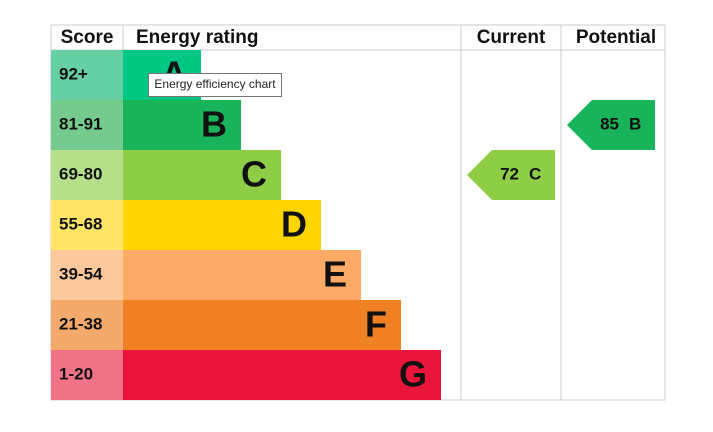  What do you see at coordinates (73, 73) in the screenshot?
I see `score-label: 92+` at bounding box center [73, 73].